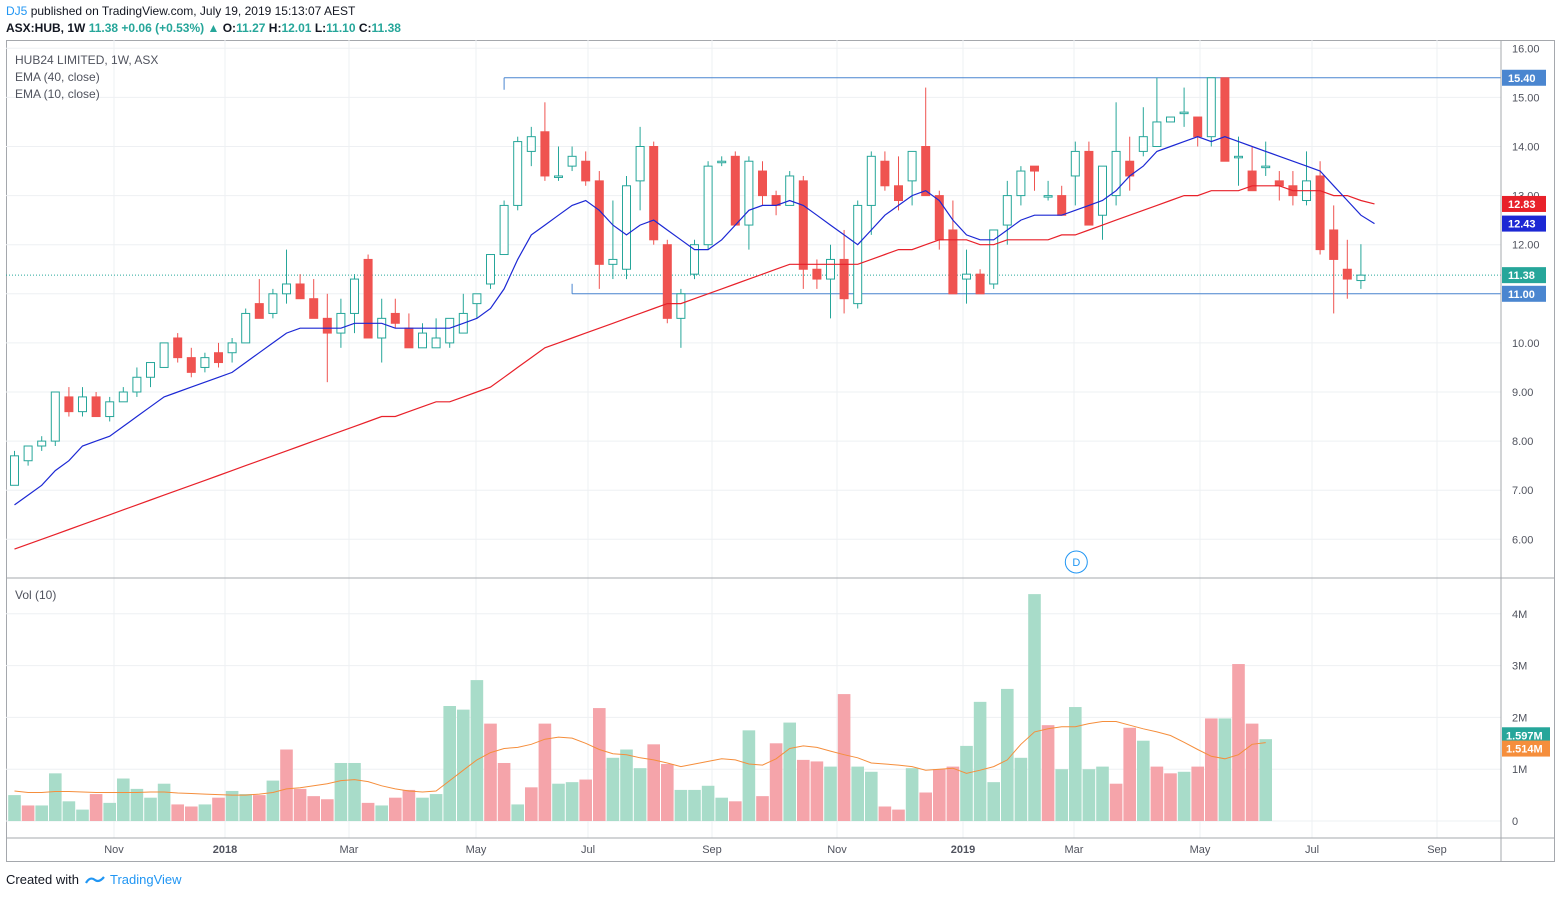  Describe the element at coordinates (963, 850) in the screenshot. I see `time-tick-label: 2019` at that location.